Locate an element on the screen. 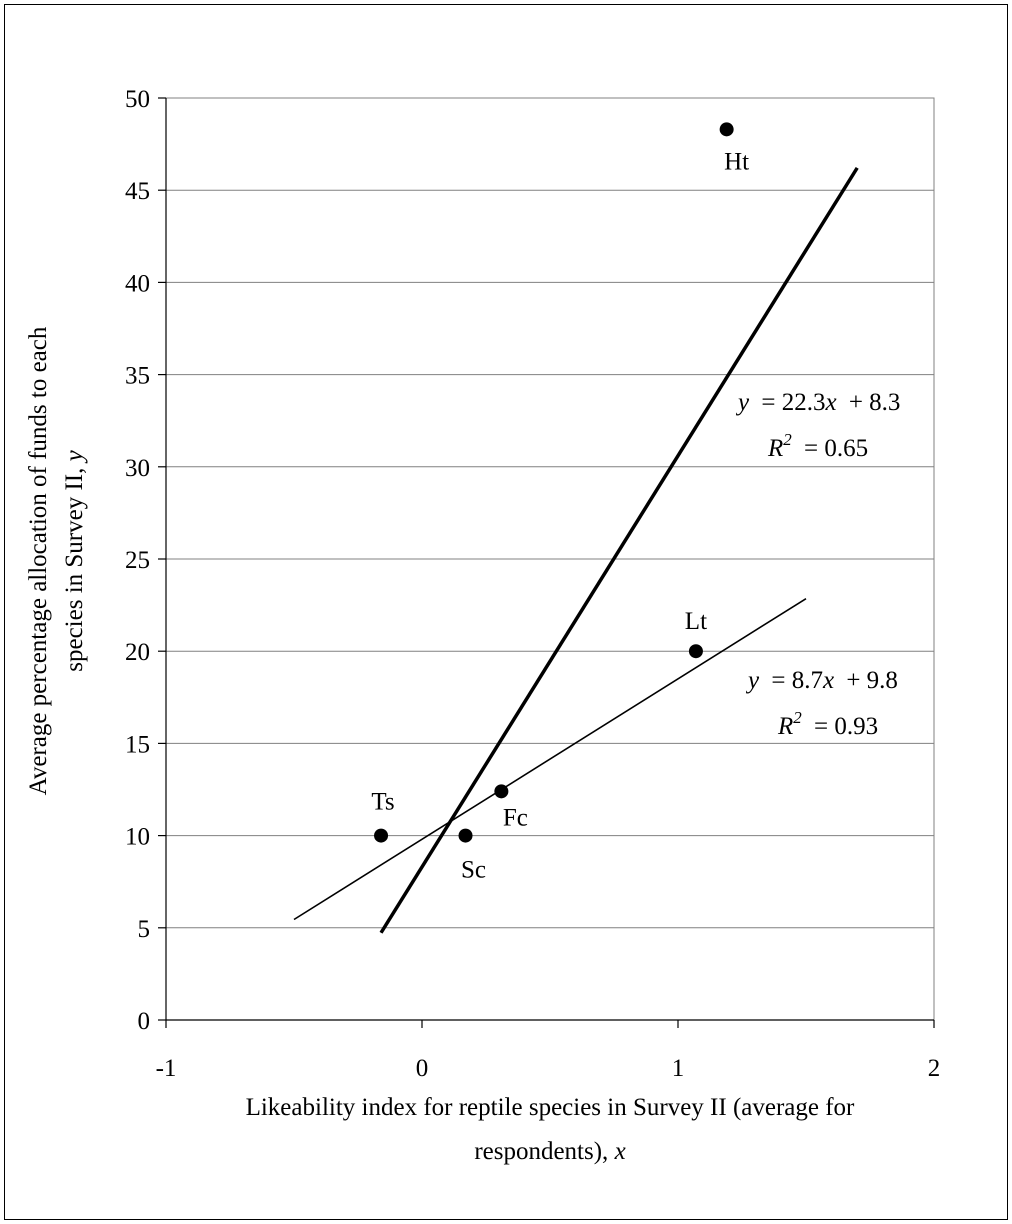  r-squared-1: R2 = 0.65 is located at coordinates (817, 443).